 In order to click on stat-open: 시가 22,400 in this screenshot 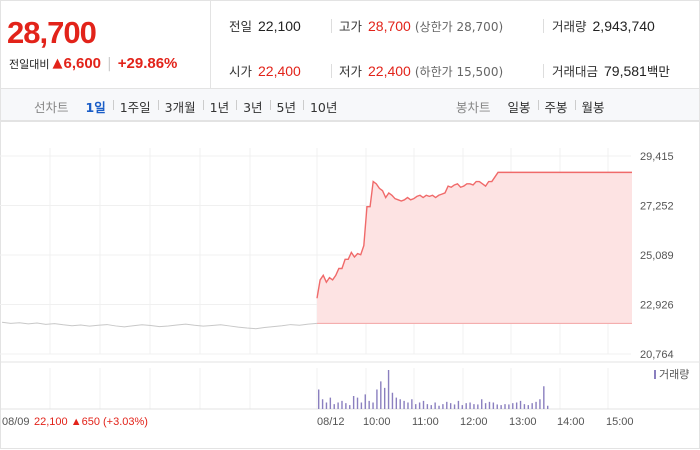, I will do `click(265, 70)`.